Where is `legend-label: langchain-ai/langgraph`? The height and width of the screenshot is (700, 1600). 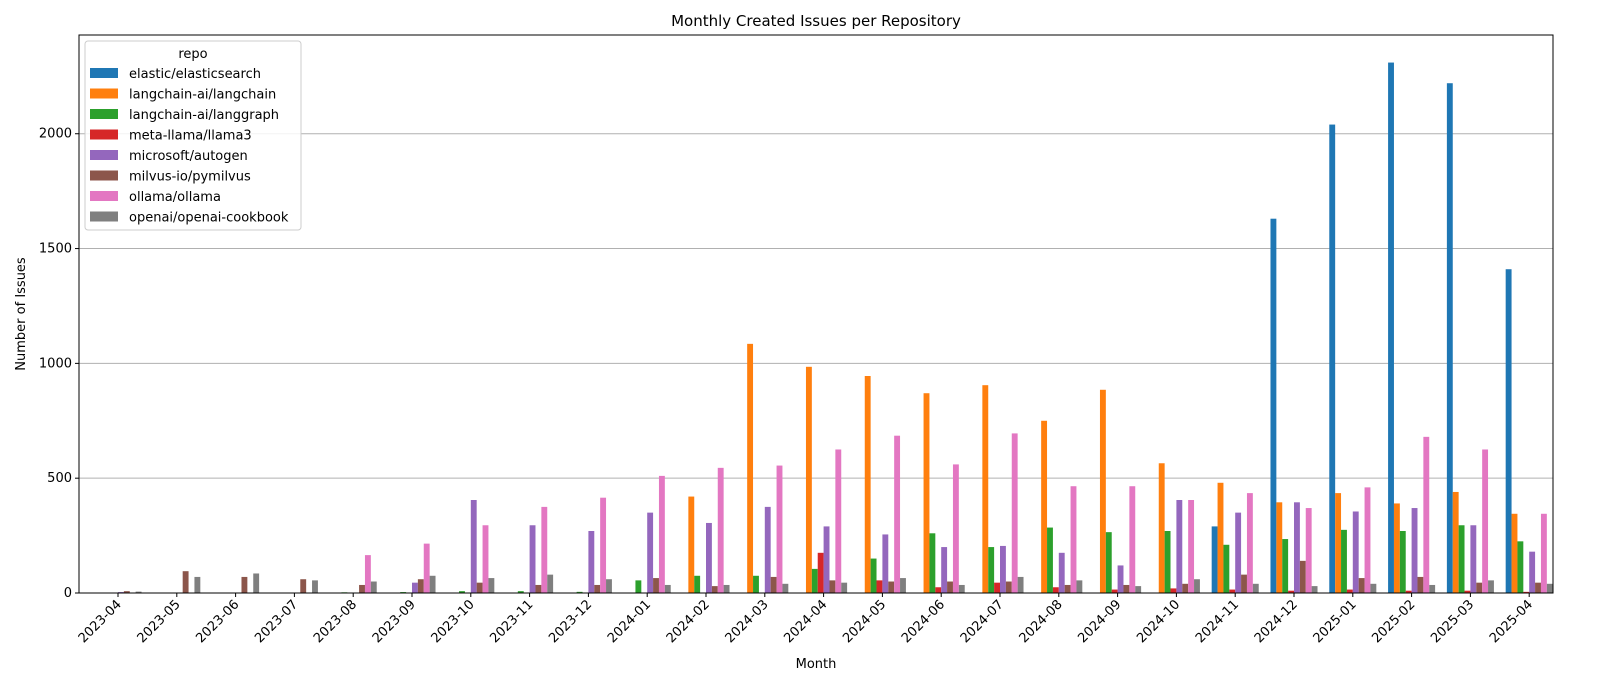
legend-label: langchain-ai/langgraph is located at coordinates (204, 115).